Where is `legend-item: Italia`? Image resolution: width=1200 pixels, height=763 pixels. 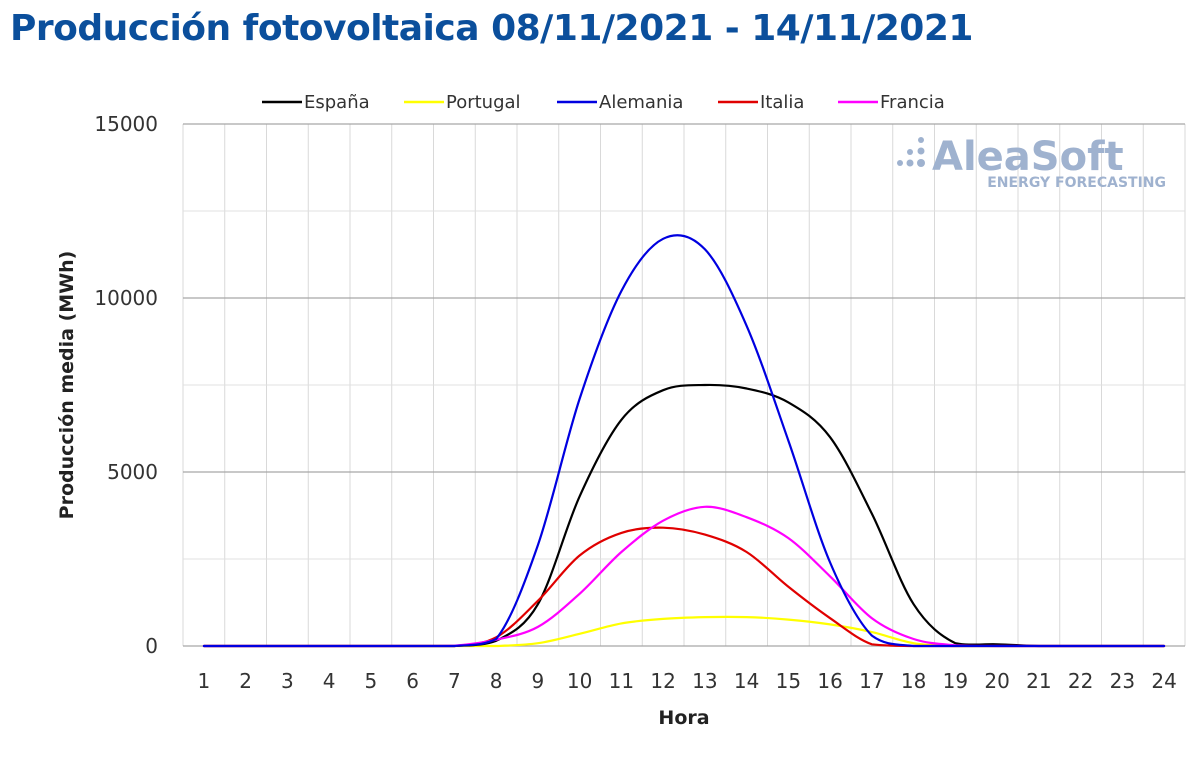 legend-item: Italia is located at coordinates (761, 102).